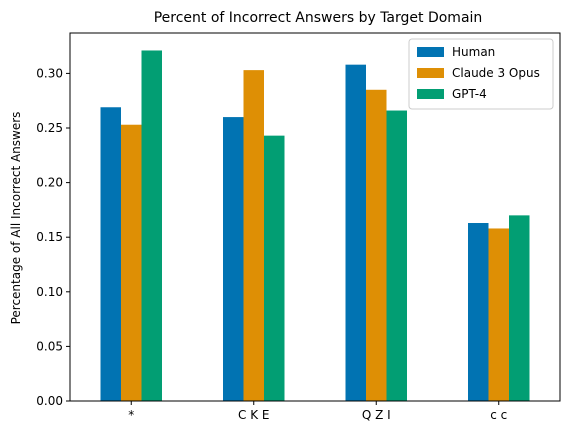 Image resolution: width=576 pixels, height=435 pixels. I want to click on y-tick-label: 0.25, so click(49, 128).